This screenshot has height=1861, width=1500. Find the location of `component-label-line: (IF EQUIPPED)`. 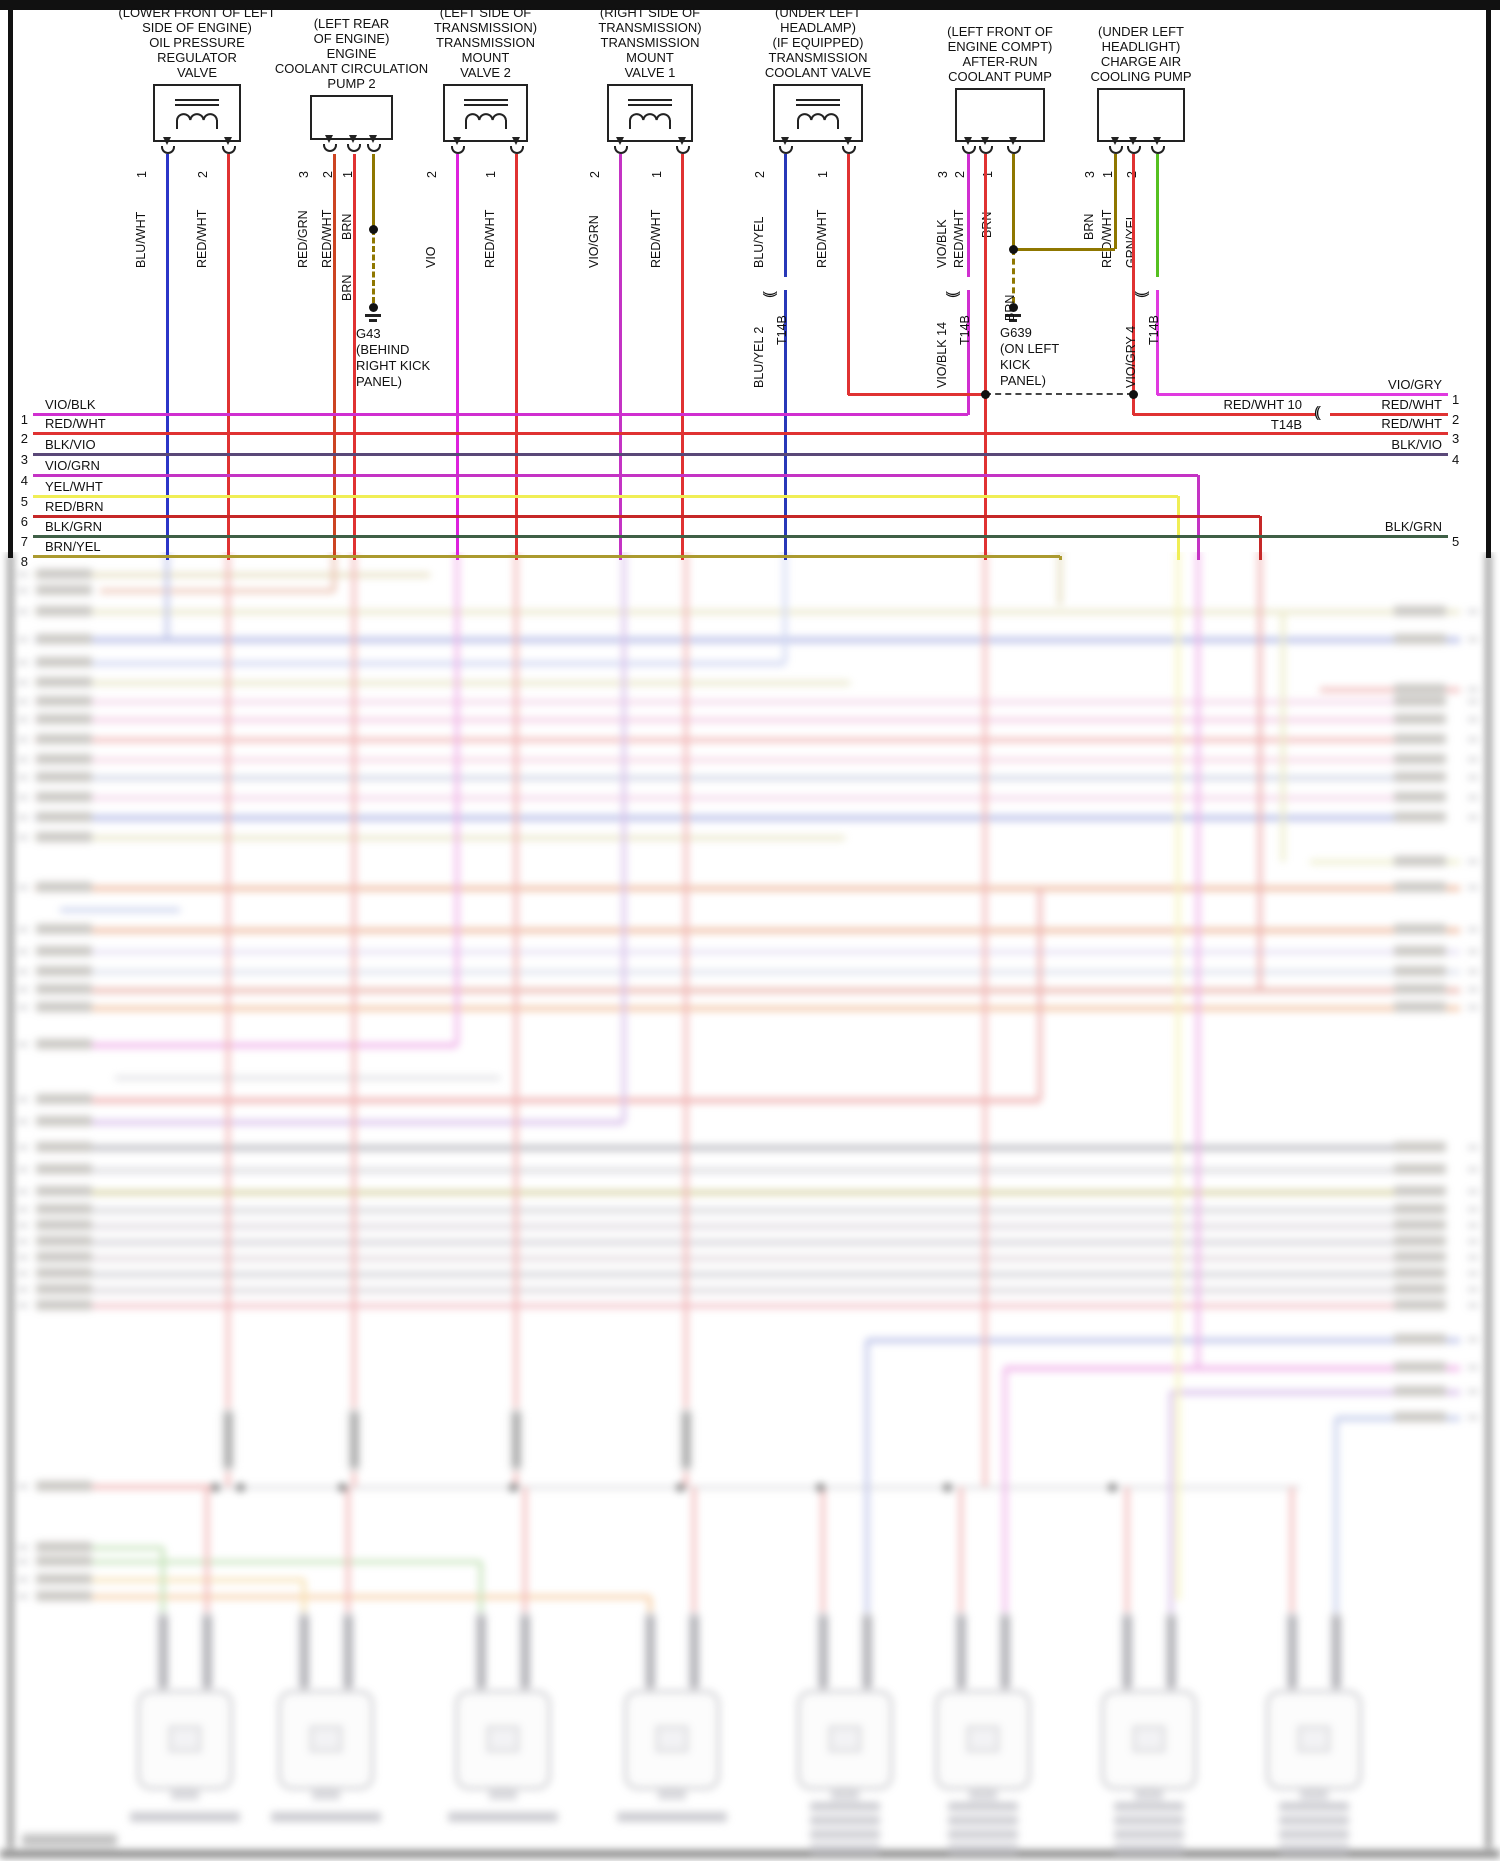

component-label-line: (IF EQUIPPED) is located at coordinates (818, 42).